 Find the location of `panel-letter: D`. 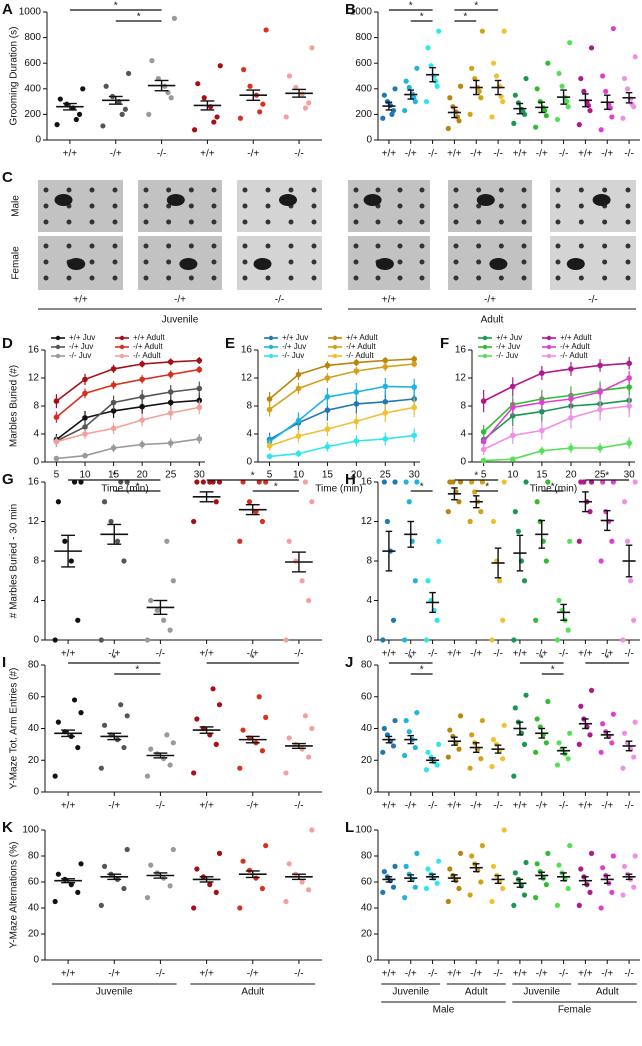

panel-letter: D is located at coordinates (7, 343).